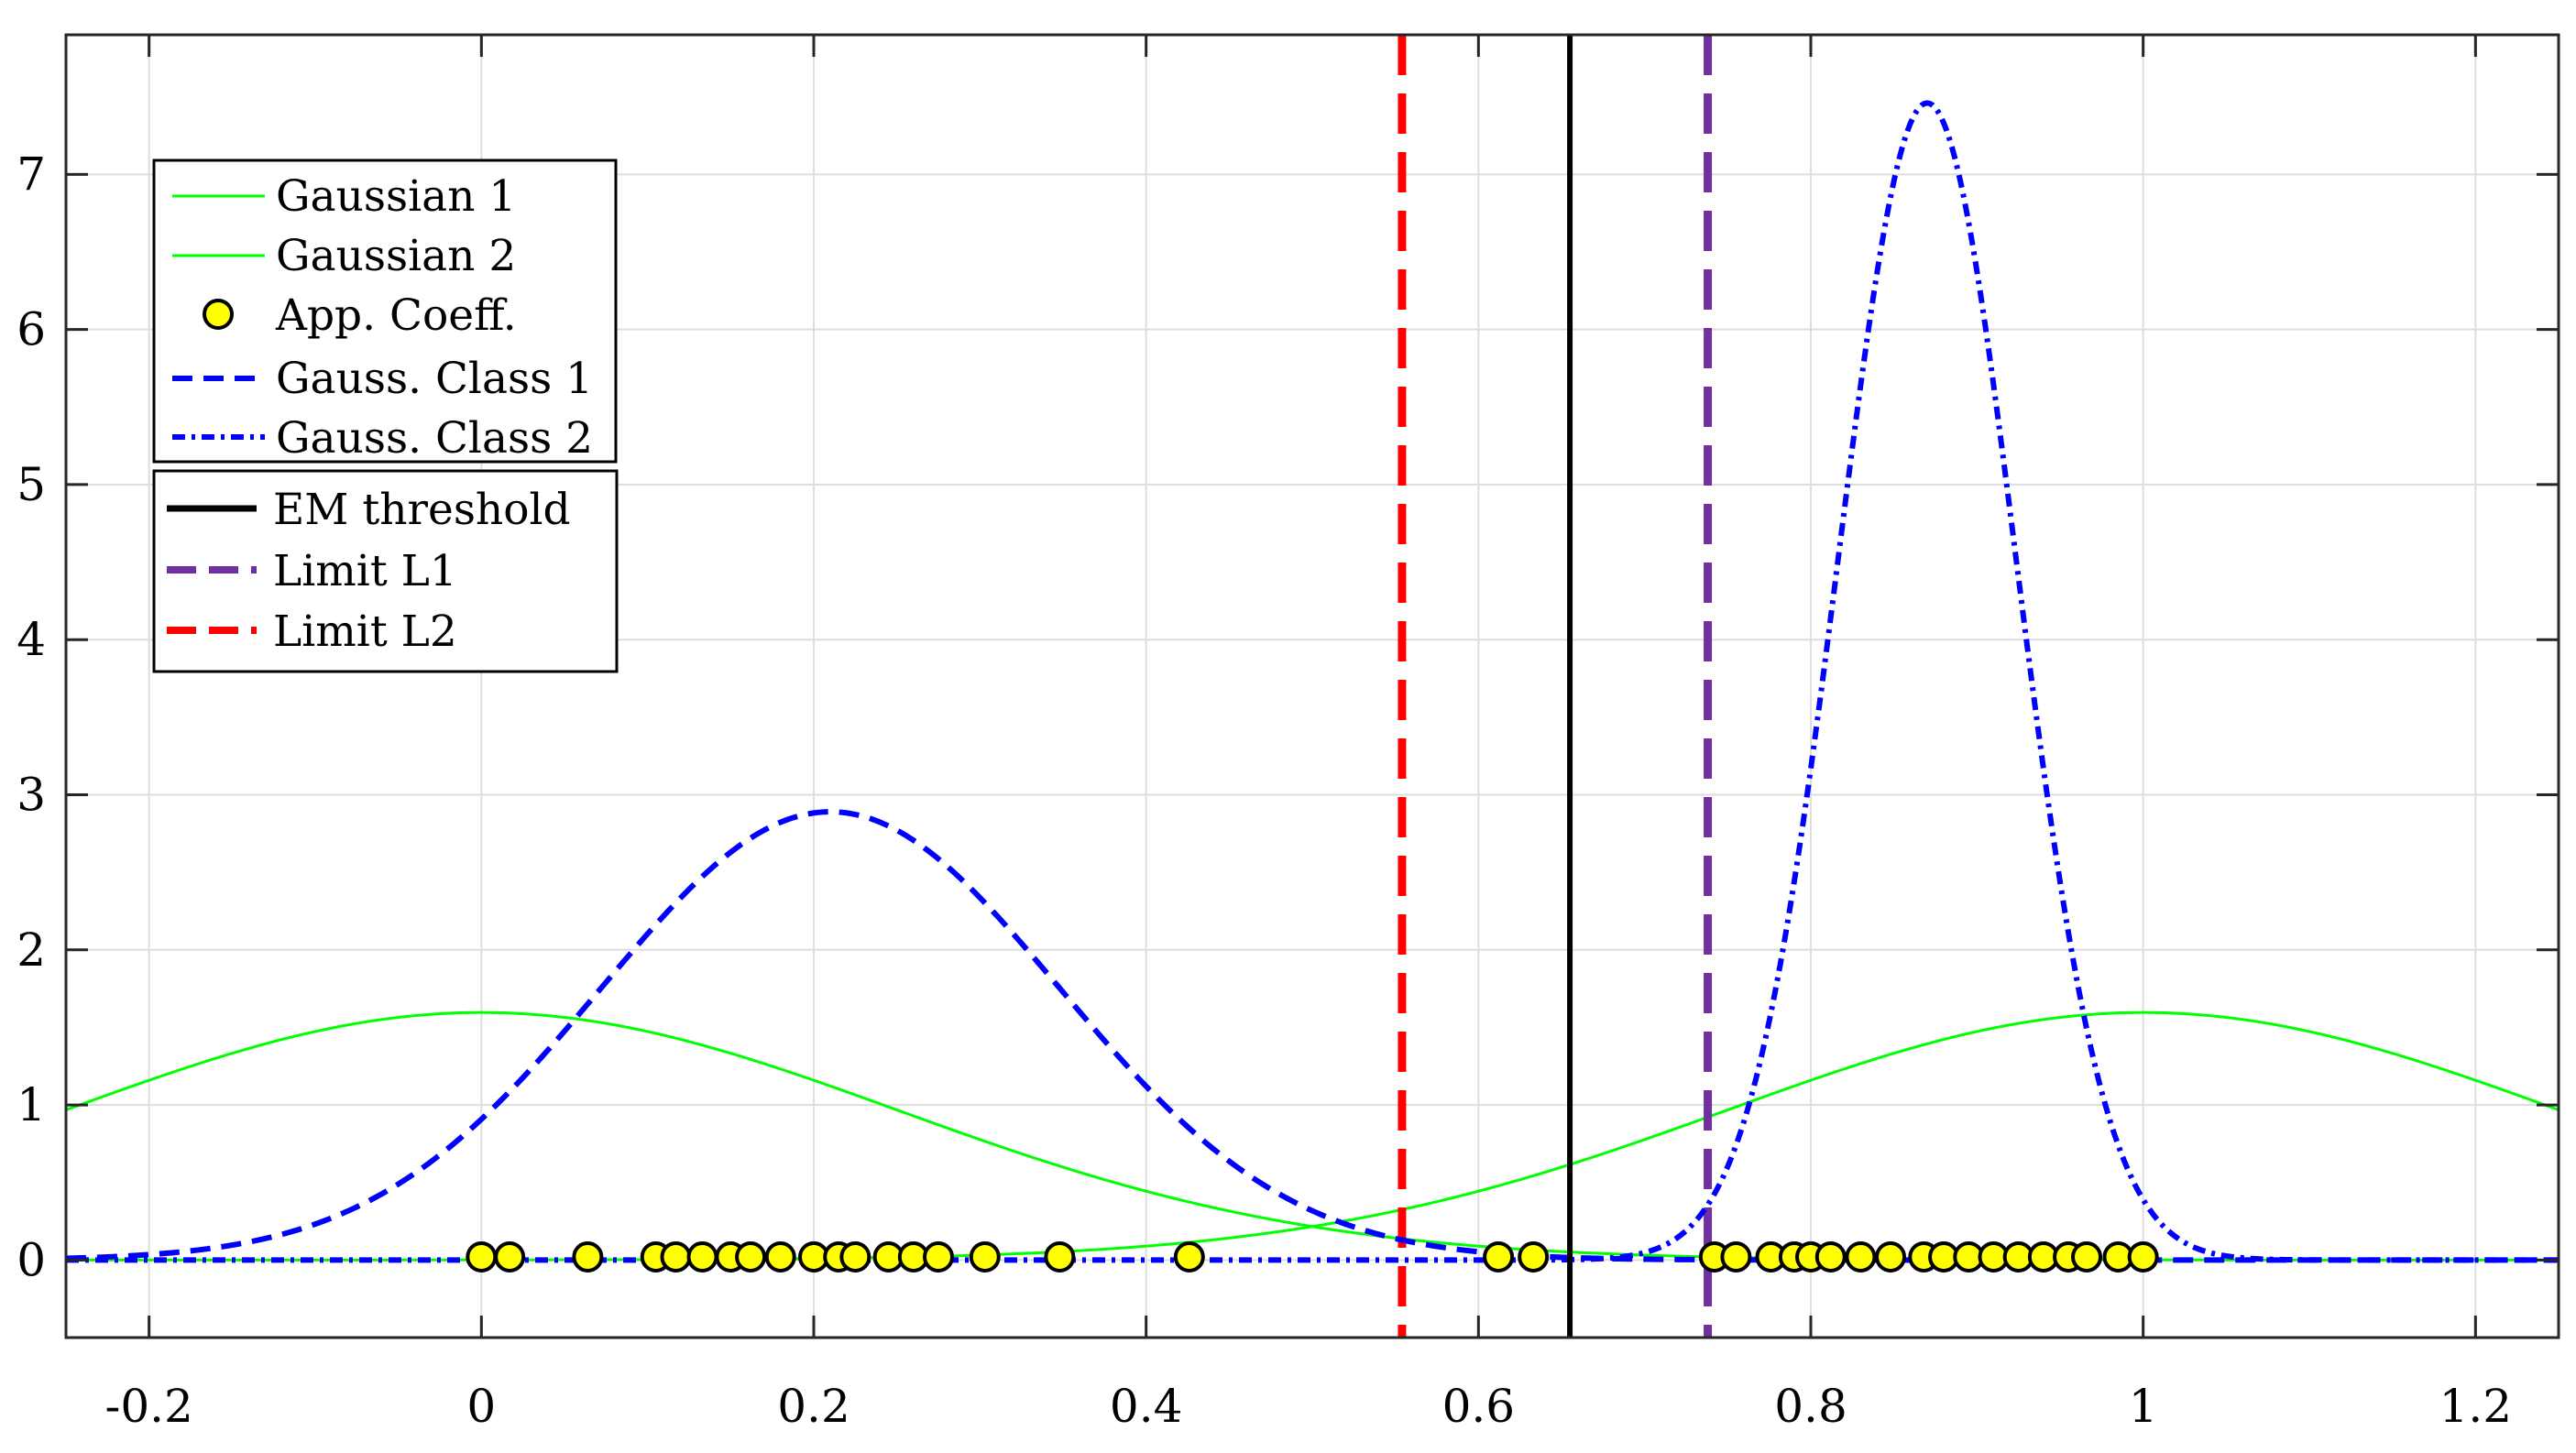 This screenshot has width=2576, height=1453. Describe the element at coordinates (31, 1259) in the screenshot. I see `y-tick-label: 0` at that location.